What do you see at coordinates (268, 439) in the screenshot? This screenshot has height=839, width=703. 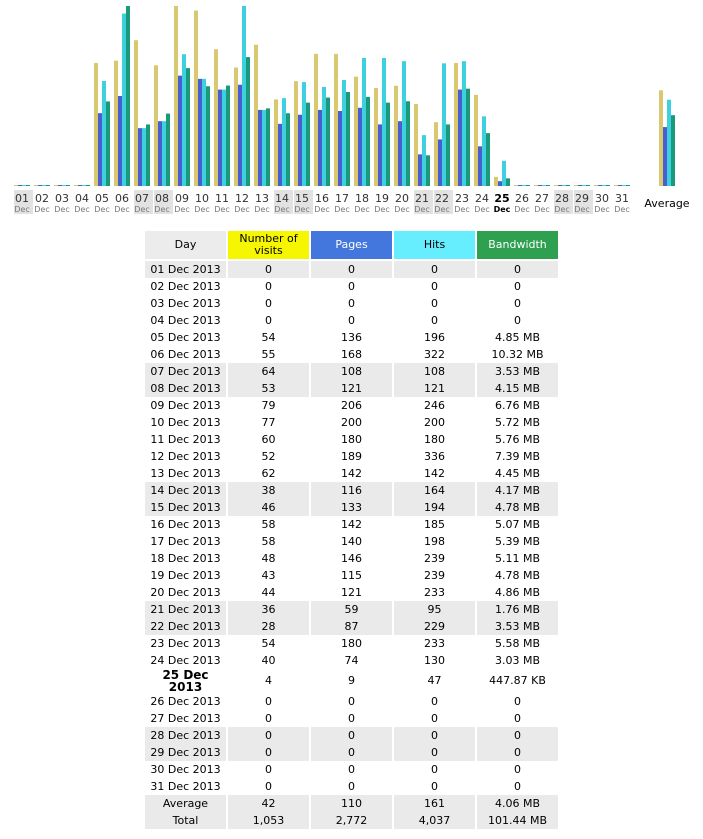 I see `value-cell: 60` at bounding box center [268, 439].